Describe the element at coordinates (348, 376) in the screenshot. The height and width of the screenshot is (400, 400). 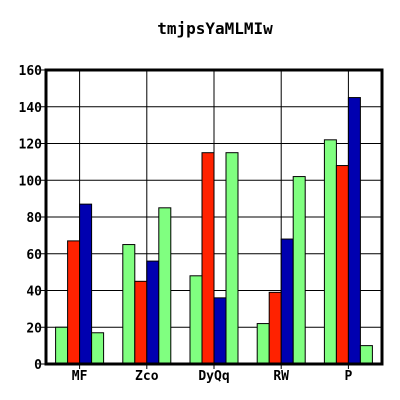
I see `x-tick-label: P` at that location.